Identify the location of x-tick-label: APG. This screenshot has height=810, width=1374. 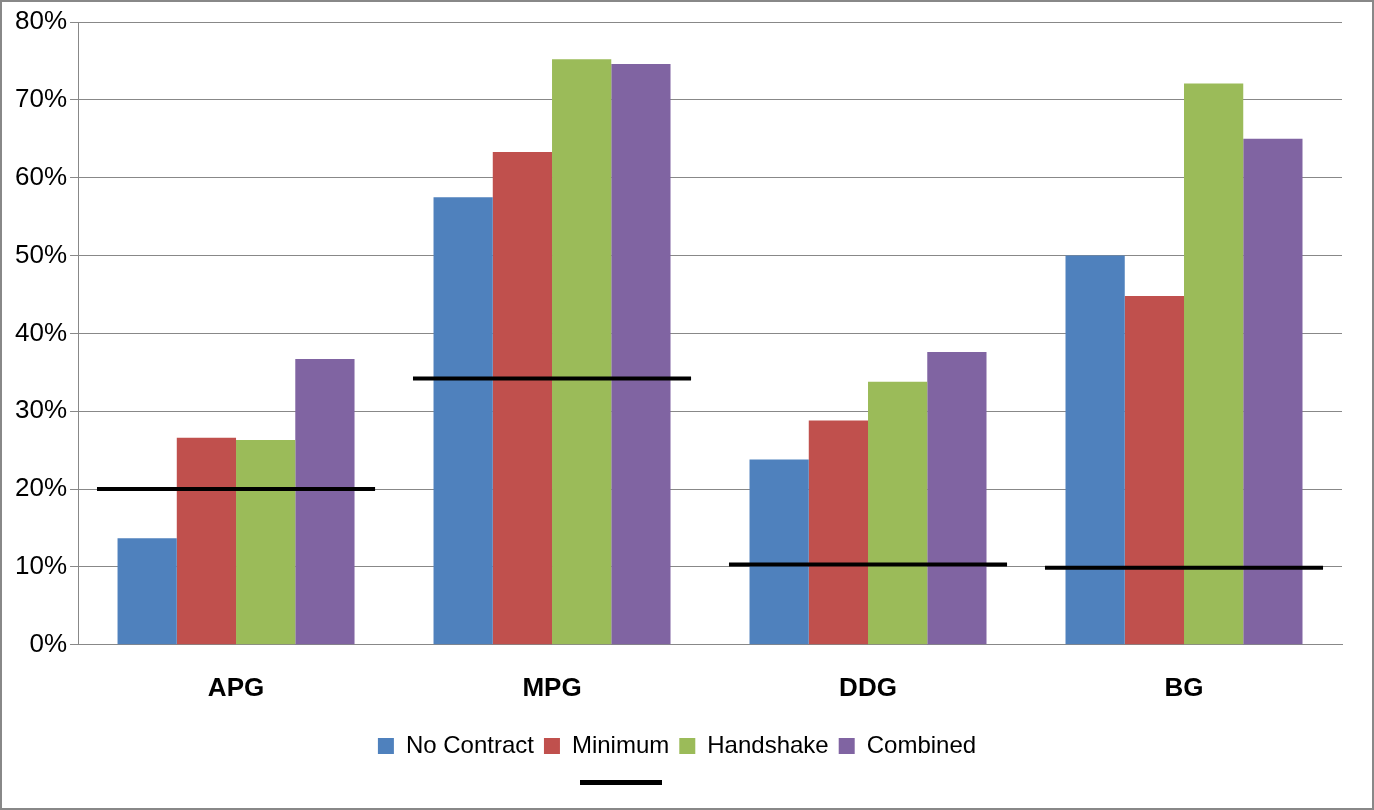
(236, 686).